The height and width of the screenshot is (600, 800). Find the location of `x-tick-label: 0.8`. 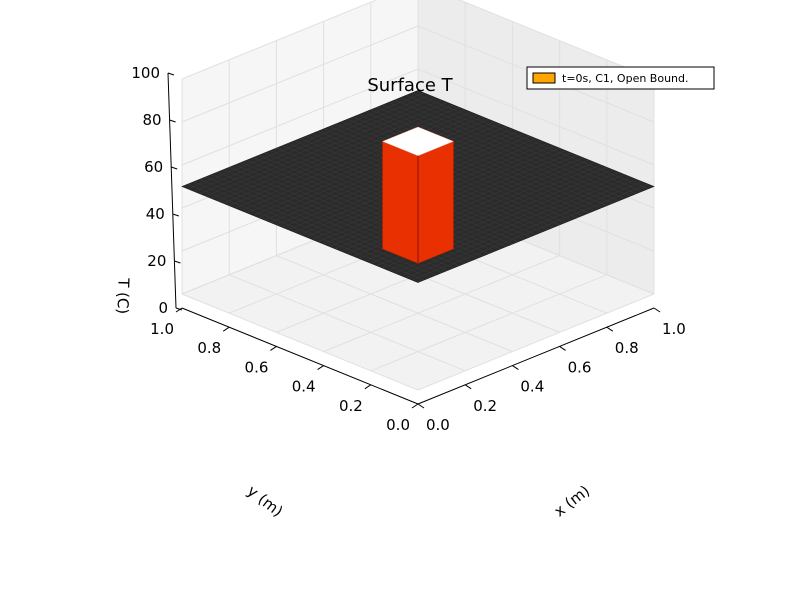

x-tick-label: 0.8 is located at coordinates (627, 348).